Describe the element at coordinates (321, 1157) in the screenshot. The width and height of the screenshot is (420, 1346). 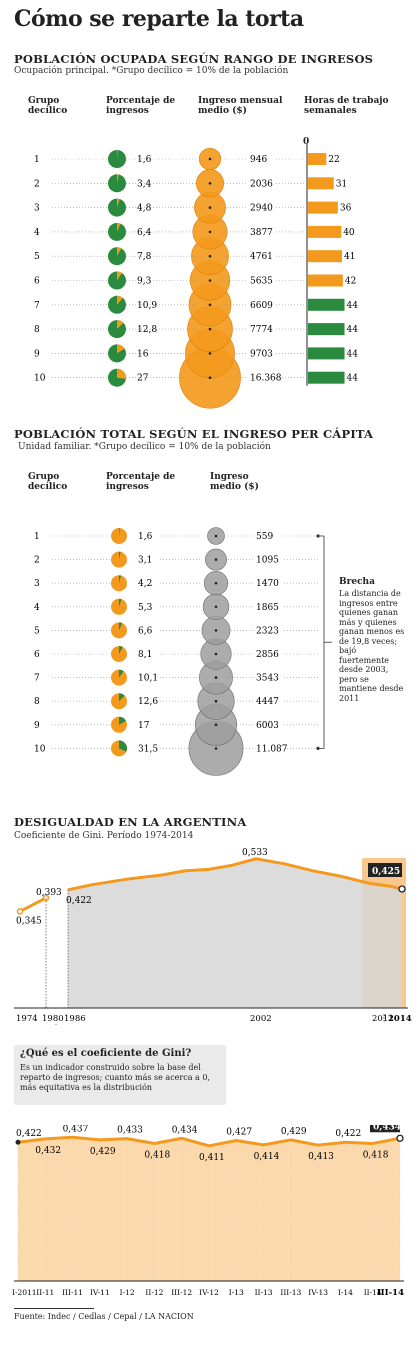
I see `quarterly-value-label: 0,413` at that location.